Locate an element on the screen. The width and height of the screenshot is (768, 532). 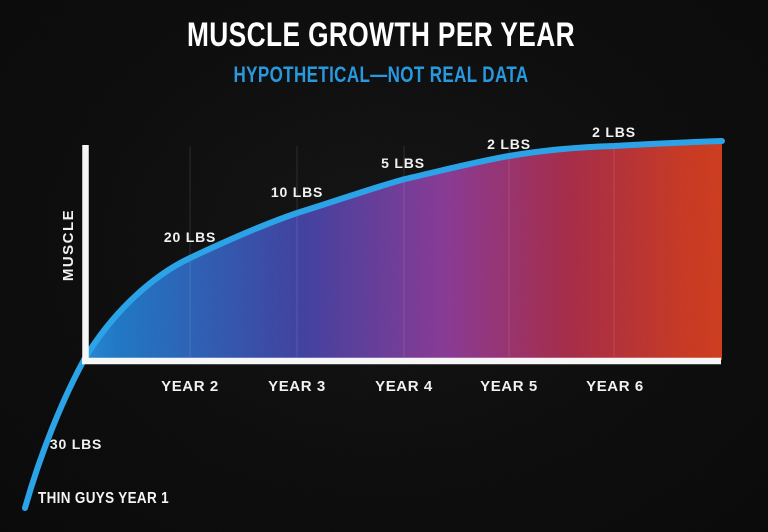
gain-label-year6: 2 LBS is located at coordinates (614, 132).